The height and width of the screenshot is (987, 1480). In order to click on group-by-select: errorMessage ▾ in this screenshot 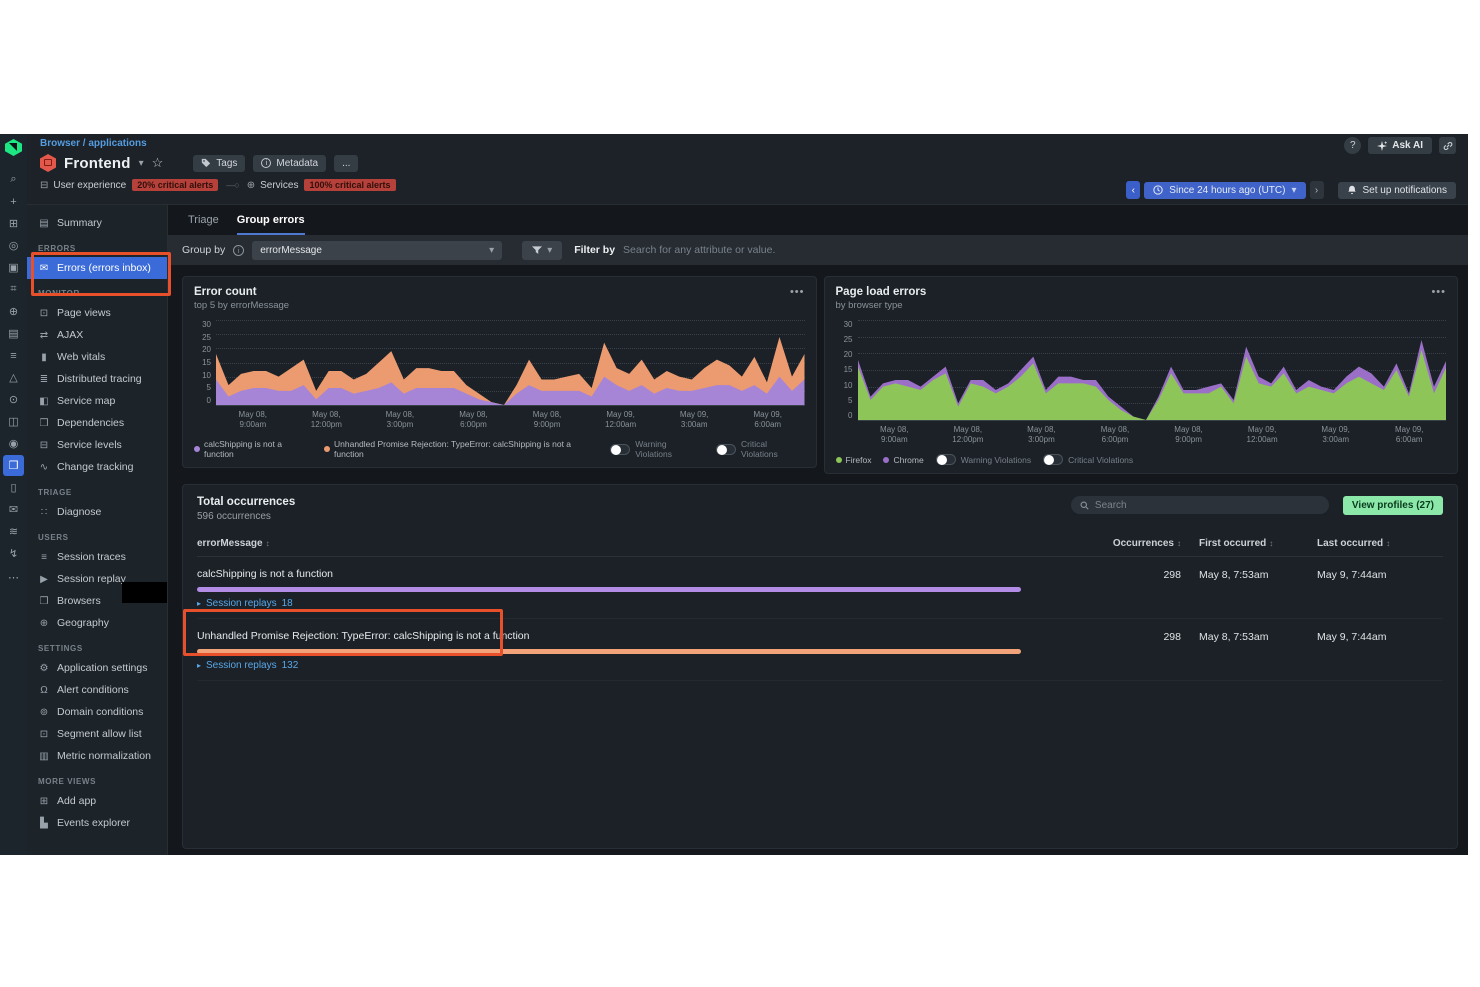, I will do `click(377, 250)`.